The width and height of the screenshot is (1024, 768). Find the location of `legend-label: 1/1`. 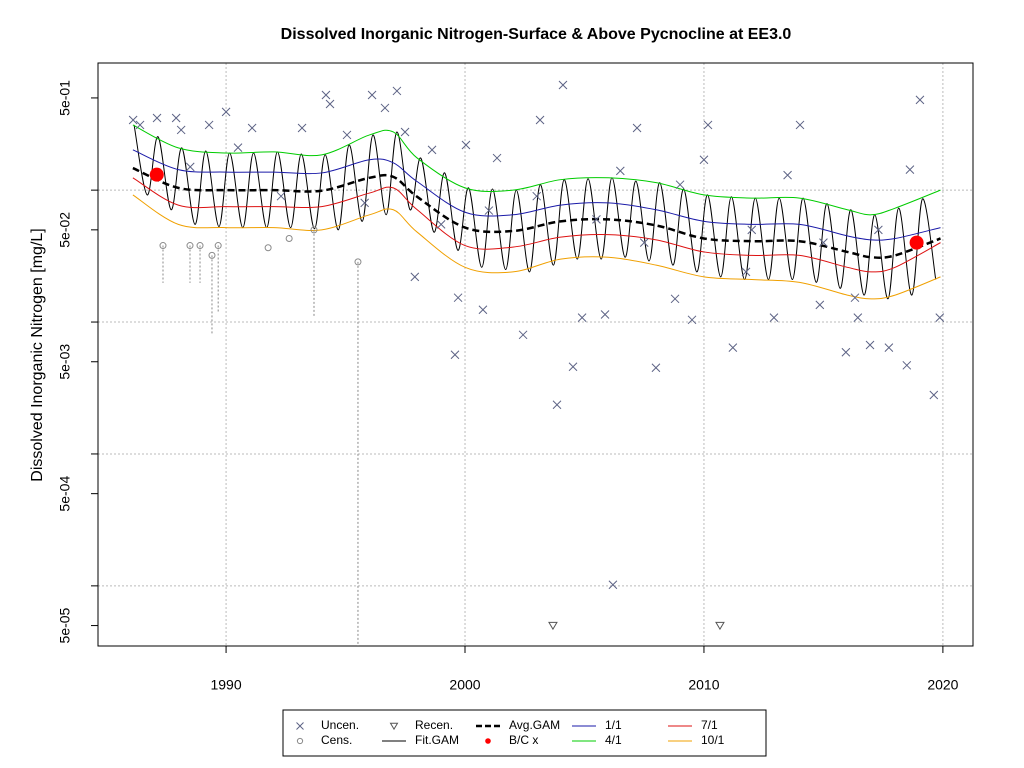

legend-label: 1/1 is located at coordinates (613, 725).